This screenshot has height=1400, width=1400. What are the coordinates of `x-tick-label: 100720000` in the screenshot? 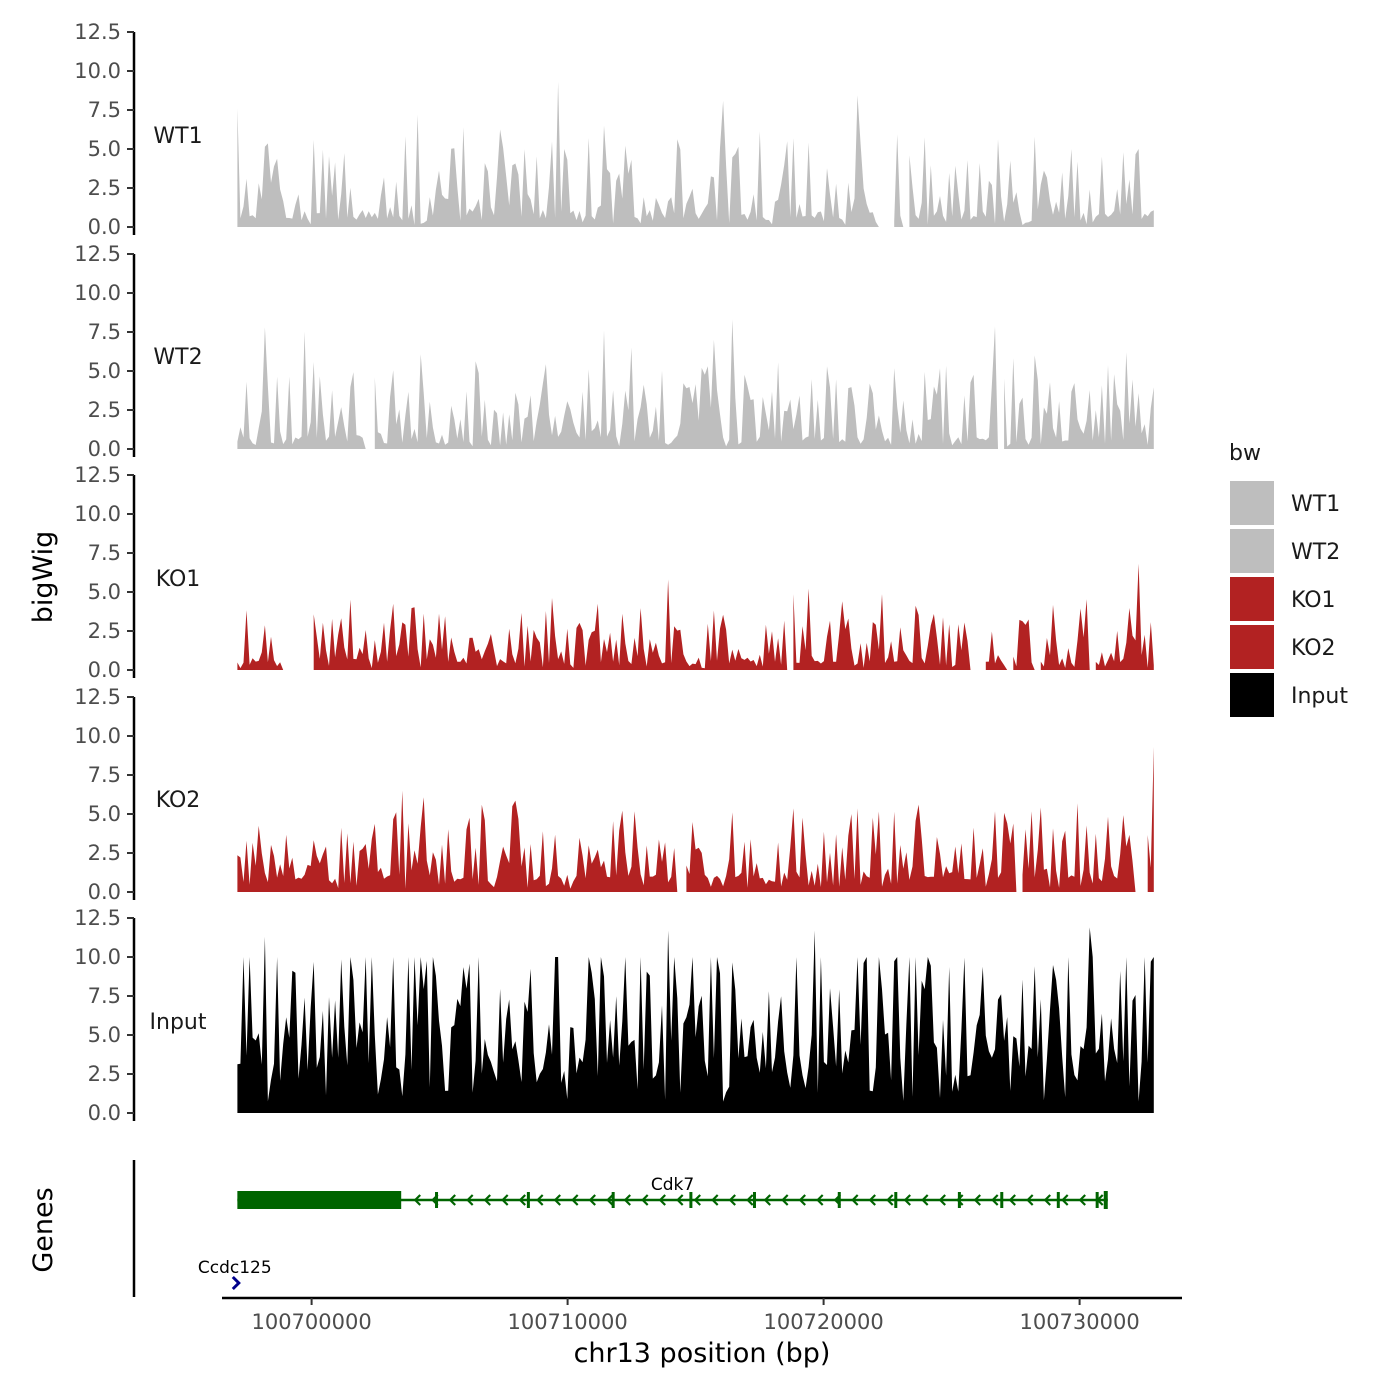 It's located at (823, 1322).